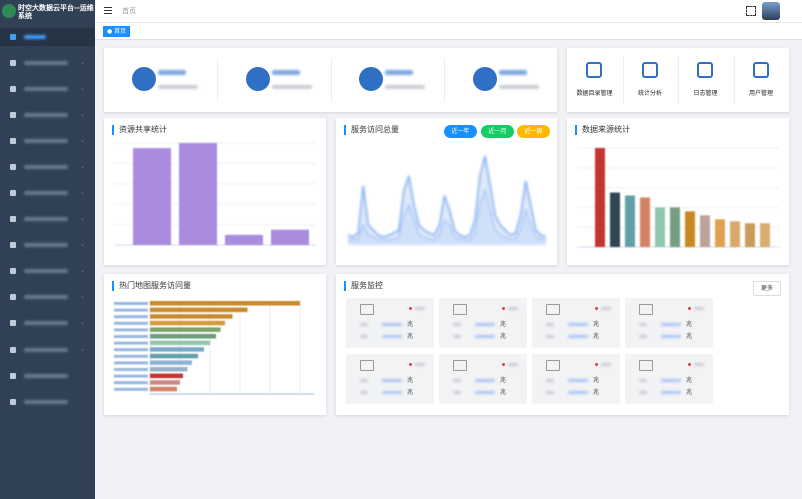 This screenshot has height=499, width=802. What do you see at coordinates (594, 80) in the screenshot?
I see `shortcut: 数据目录管理` at bounding box center [594, 80].